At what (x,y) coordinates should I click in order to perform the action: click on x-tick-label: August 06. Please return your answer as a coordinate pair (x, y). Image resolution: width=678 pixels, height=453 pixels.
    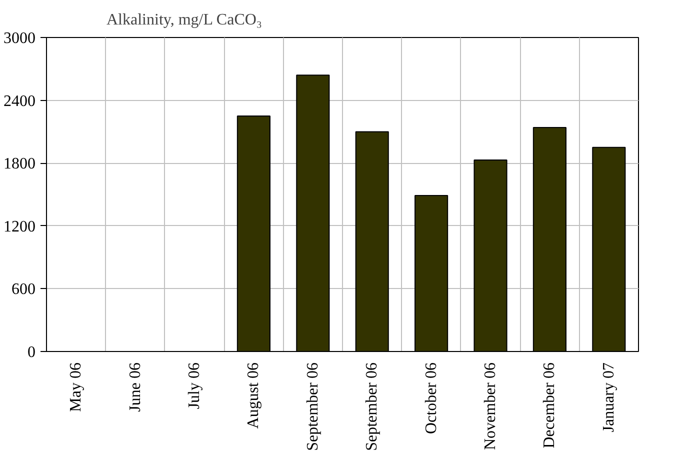
    Looking at the image, I should click on (253, 395).